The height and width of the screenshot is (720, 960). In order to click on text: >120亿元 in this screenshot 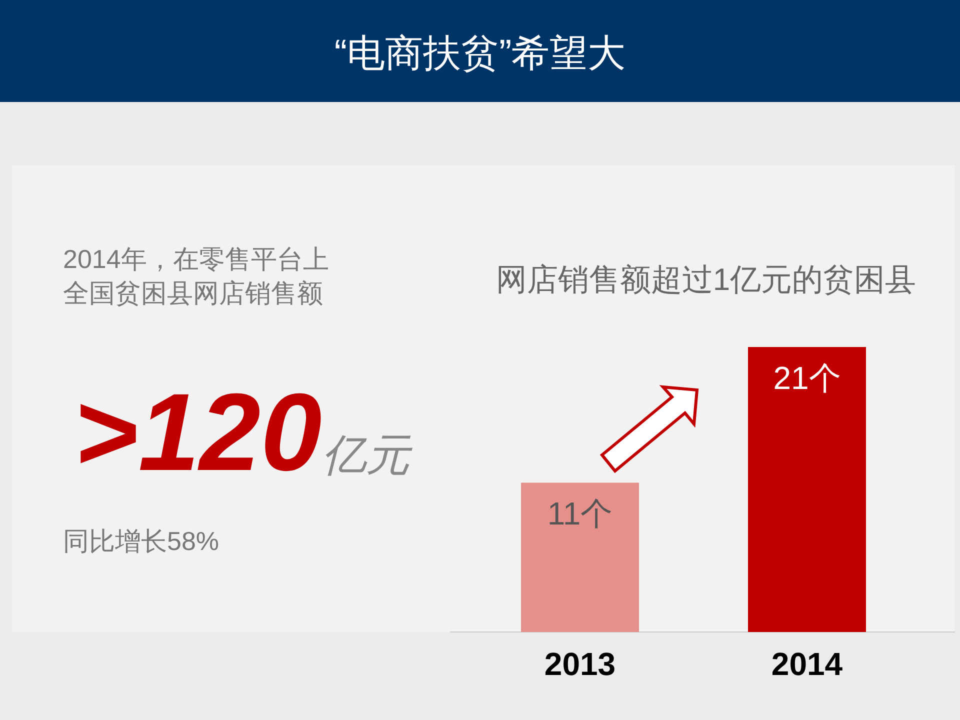, I will do `click(243, 432)`.